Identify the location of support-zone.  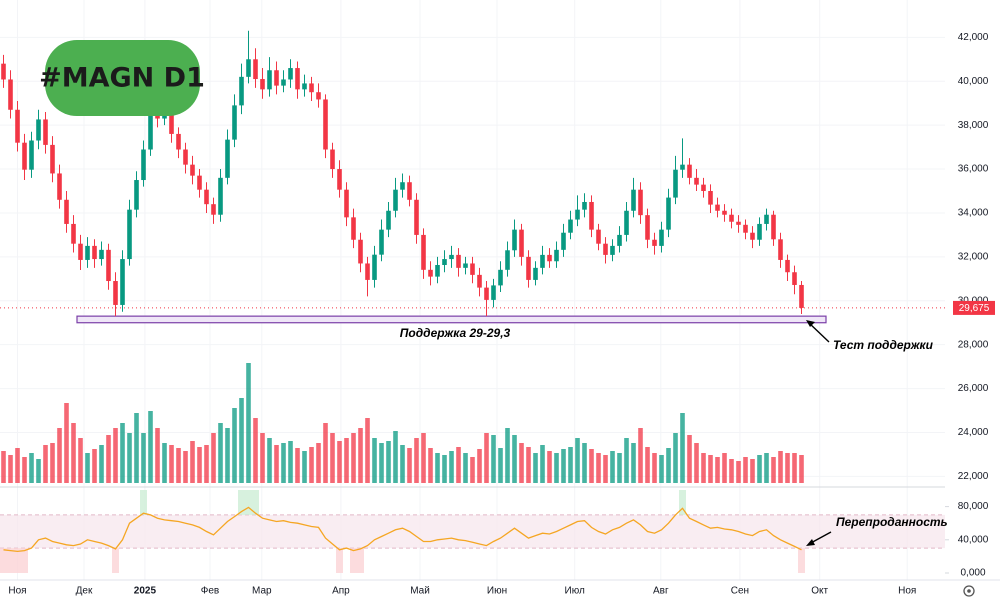
(451, 319).